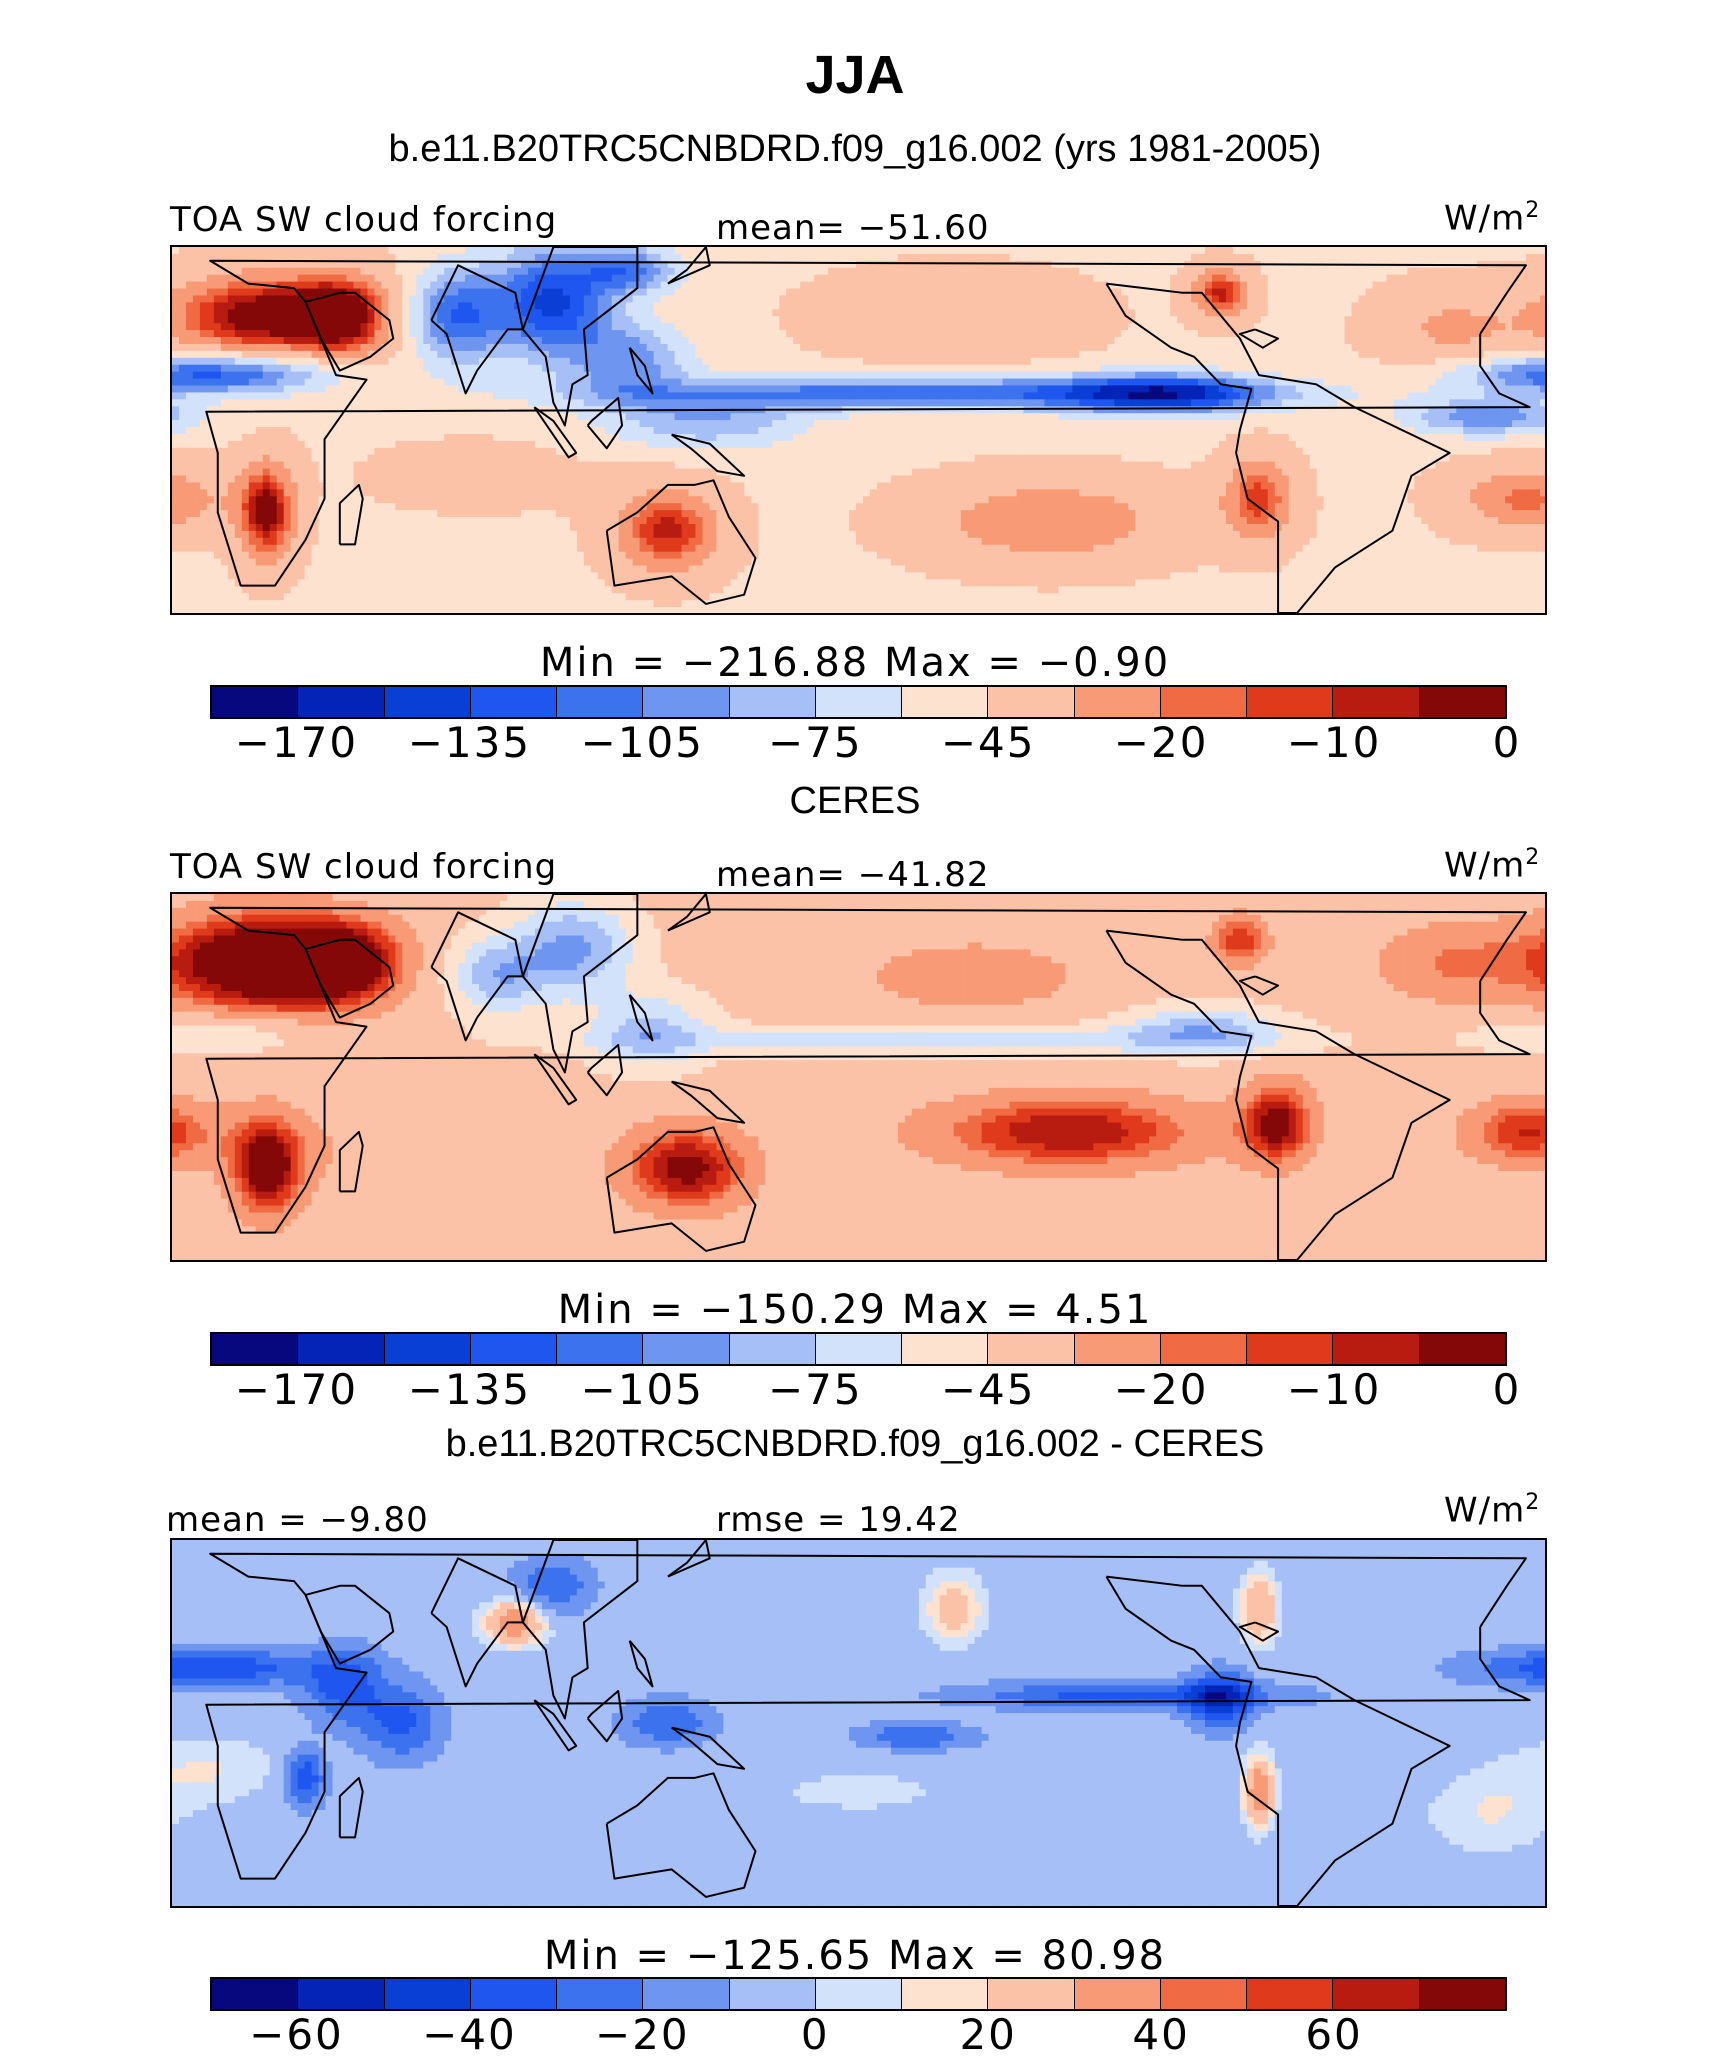 The width and height of the screenshot is (1710, 2064). What do you see at coordinates (296, 2034) in the screenshot?
I see `colorbar-tick-label: −60` at bounding box center [296, 2034].